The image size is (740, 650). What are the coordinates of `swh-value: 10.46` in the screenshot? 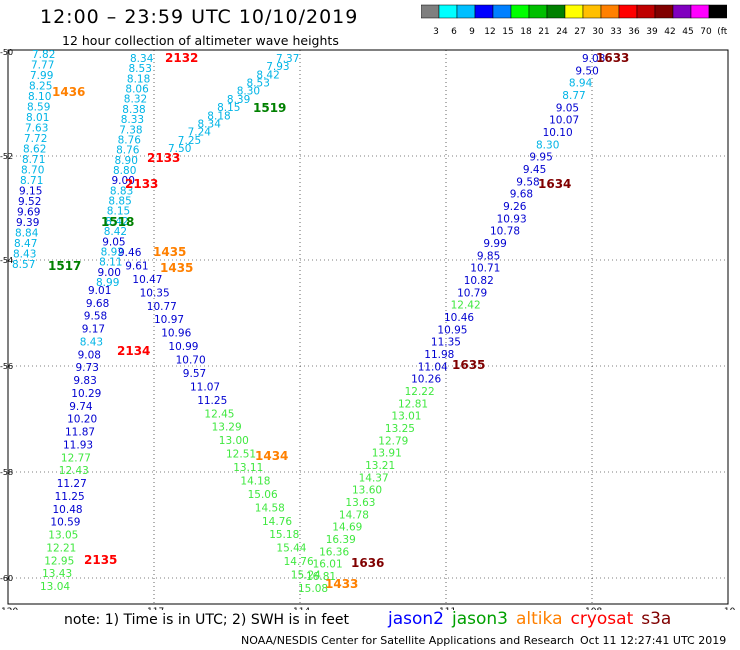 It's located at (459, 318).